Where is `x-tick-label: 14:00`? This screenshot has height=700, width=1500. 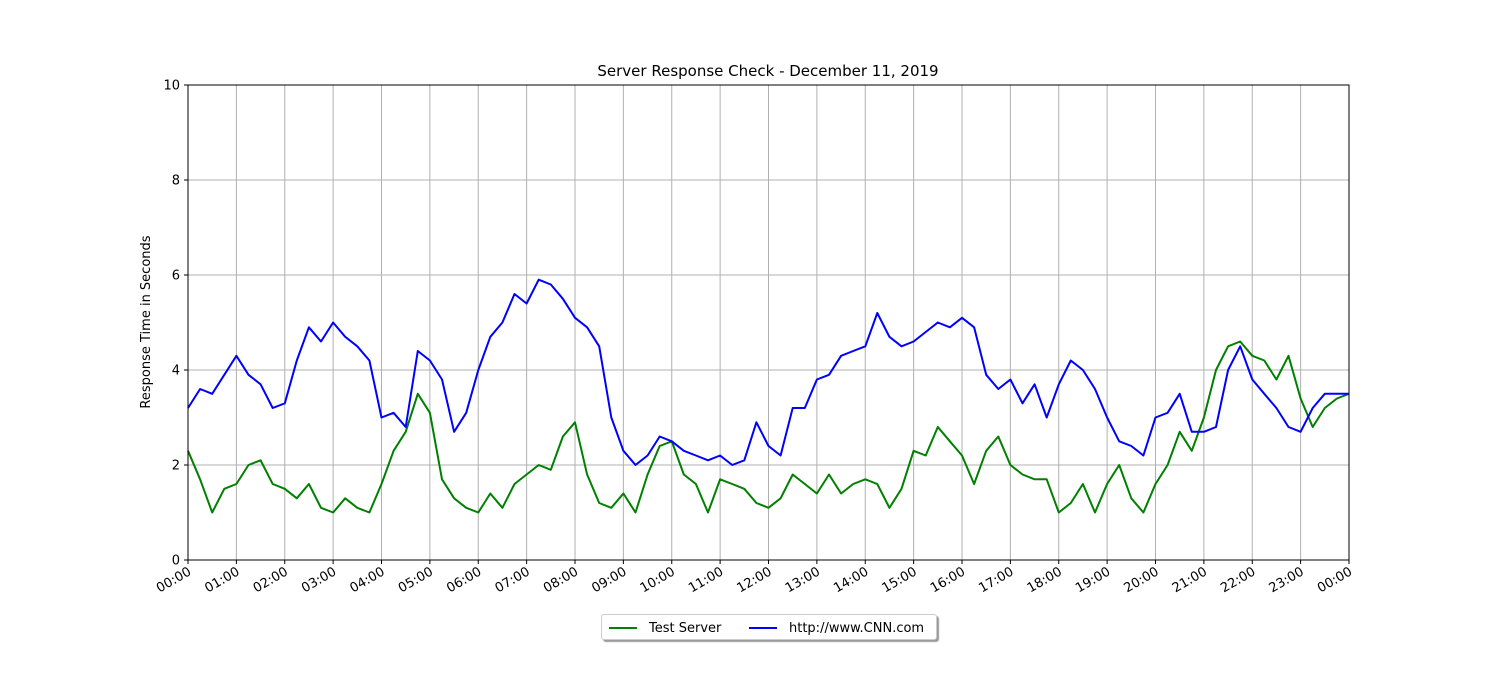 x-tick-label: 14:00 is located at coordinates (851, 580).